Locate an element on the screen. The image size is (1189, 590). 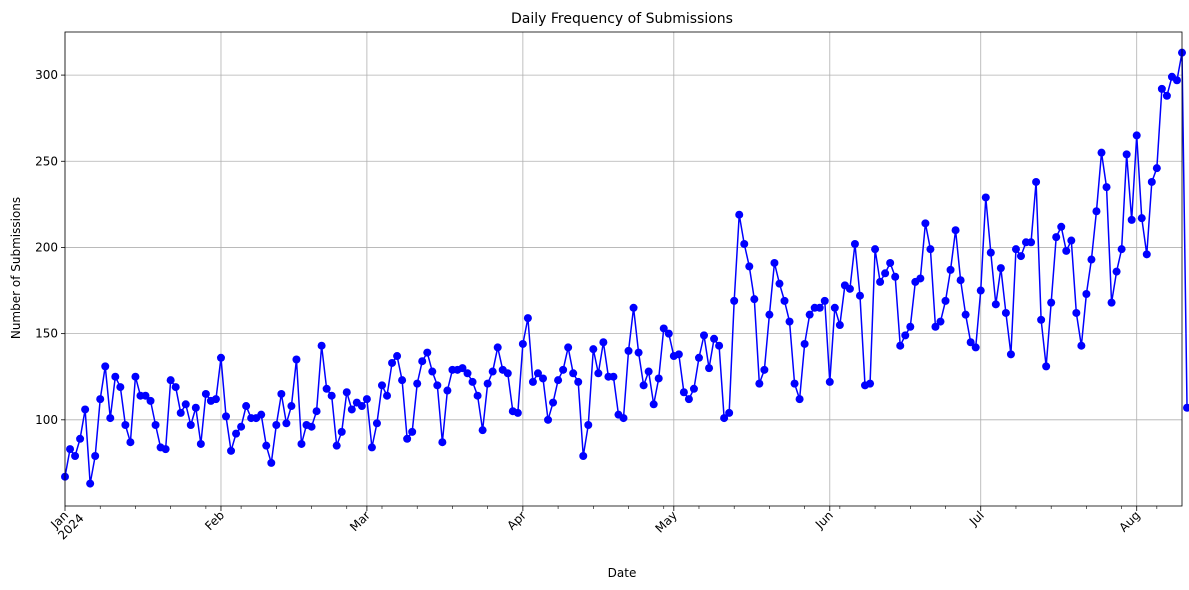
chart-title: Daily Frequency of Submissions is located at coordinates (622, 19).